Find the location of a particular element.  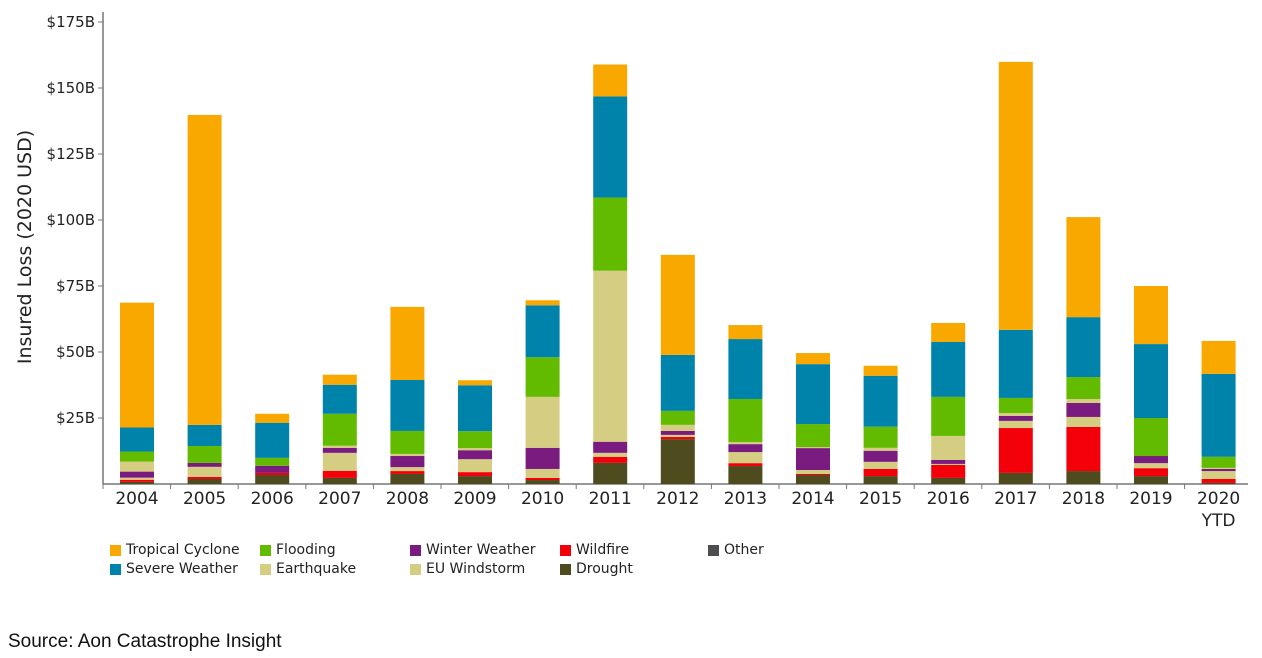

x-tick-label: 2013 is located at coordinates (745, 499).